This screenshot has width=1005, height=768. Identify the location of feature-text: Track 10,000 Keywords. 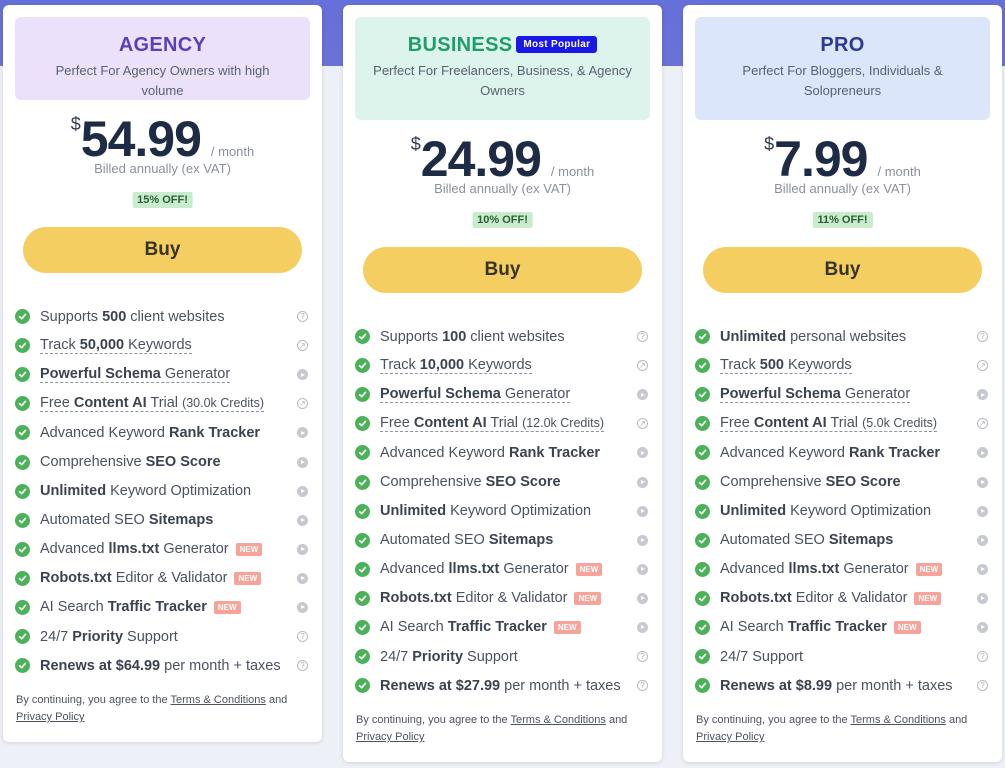
(456, 366).